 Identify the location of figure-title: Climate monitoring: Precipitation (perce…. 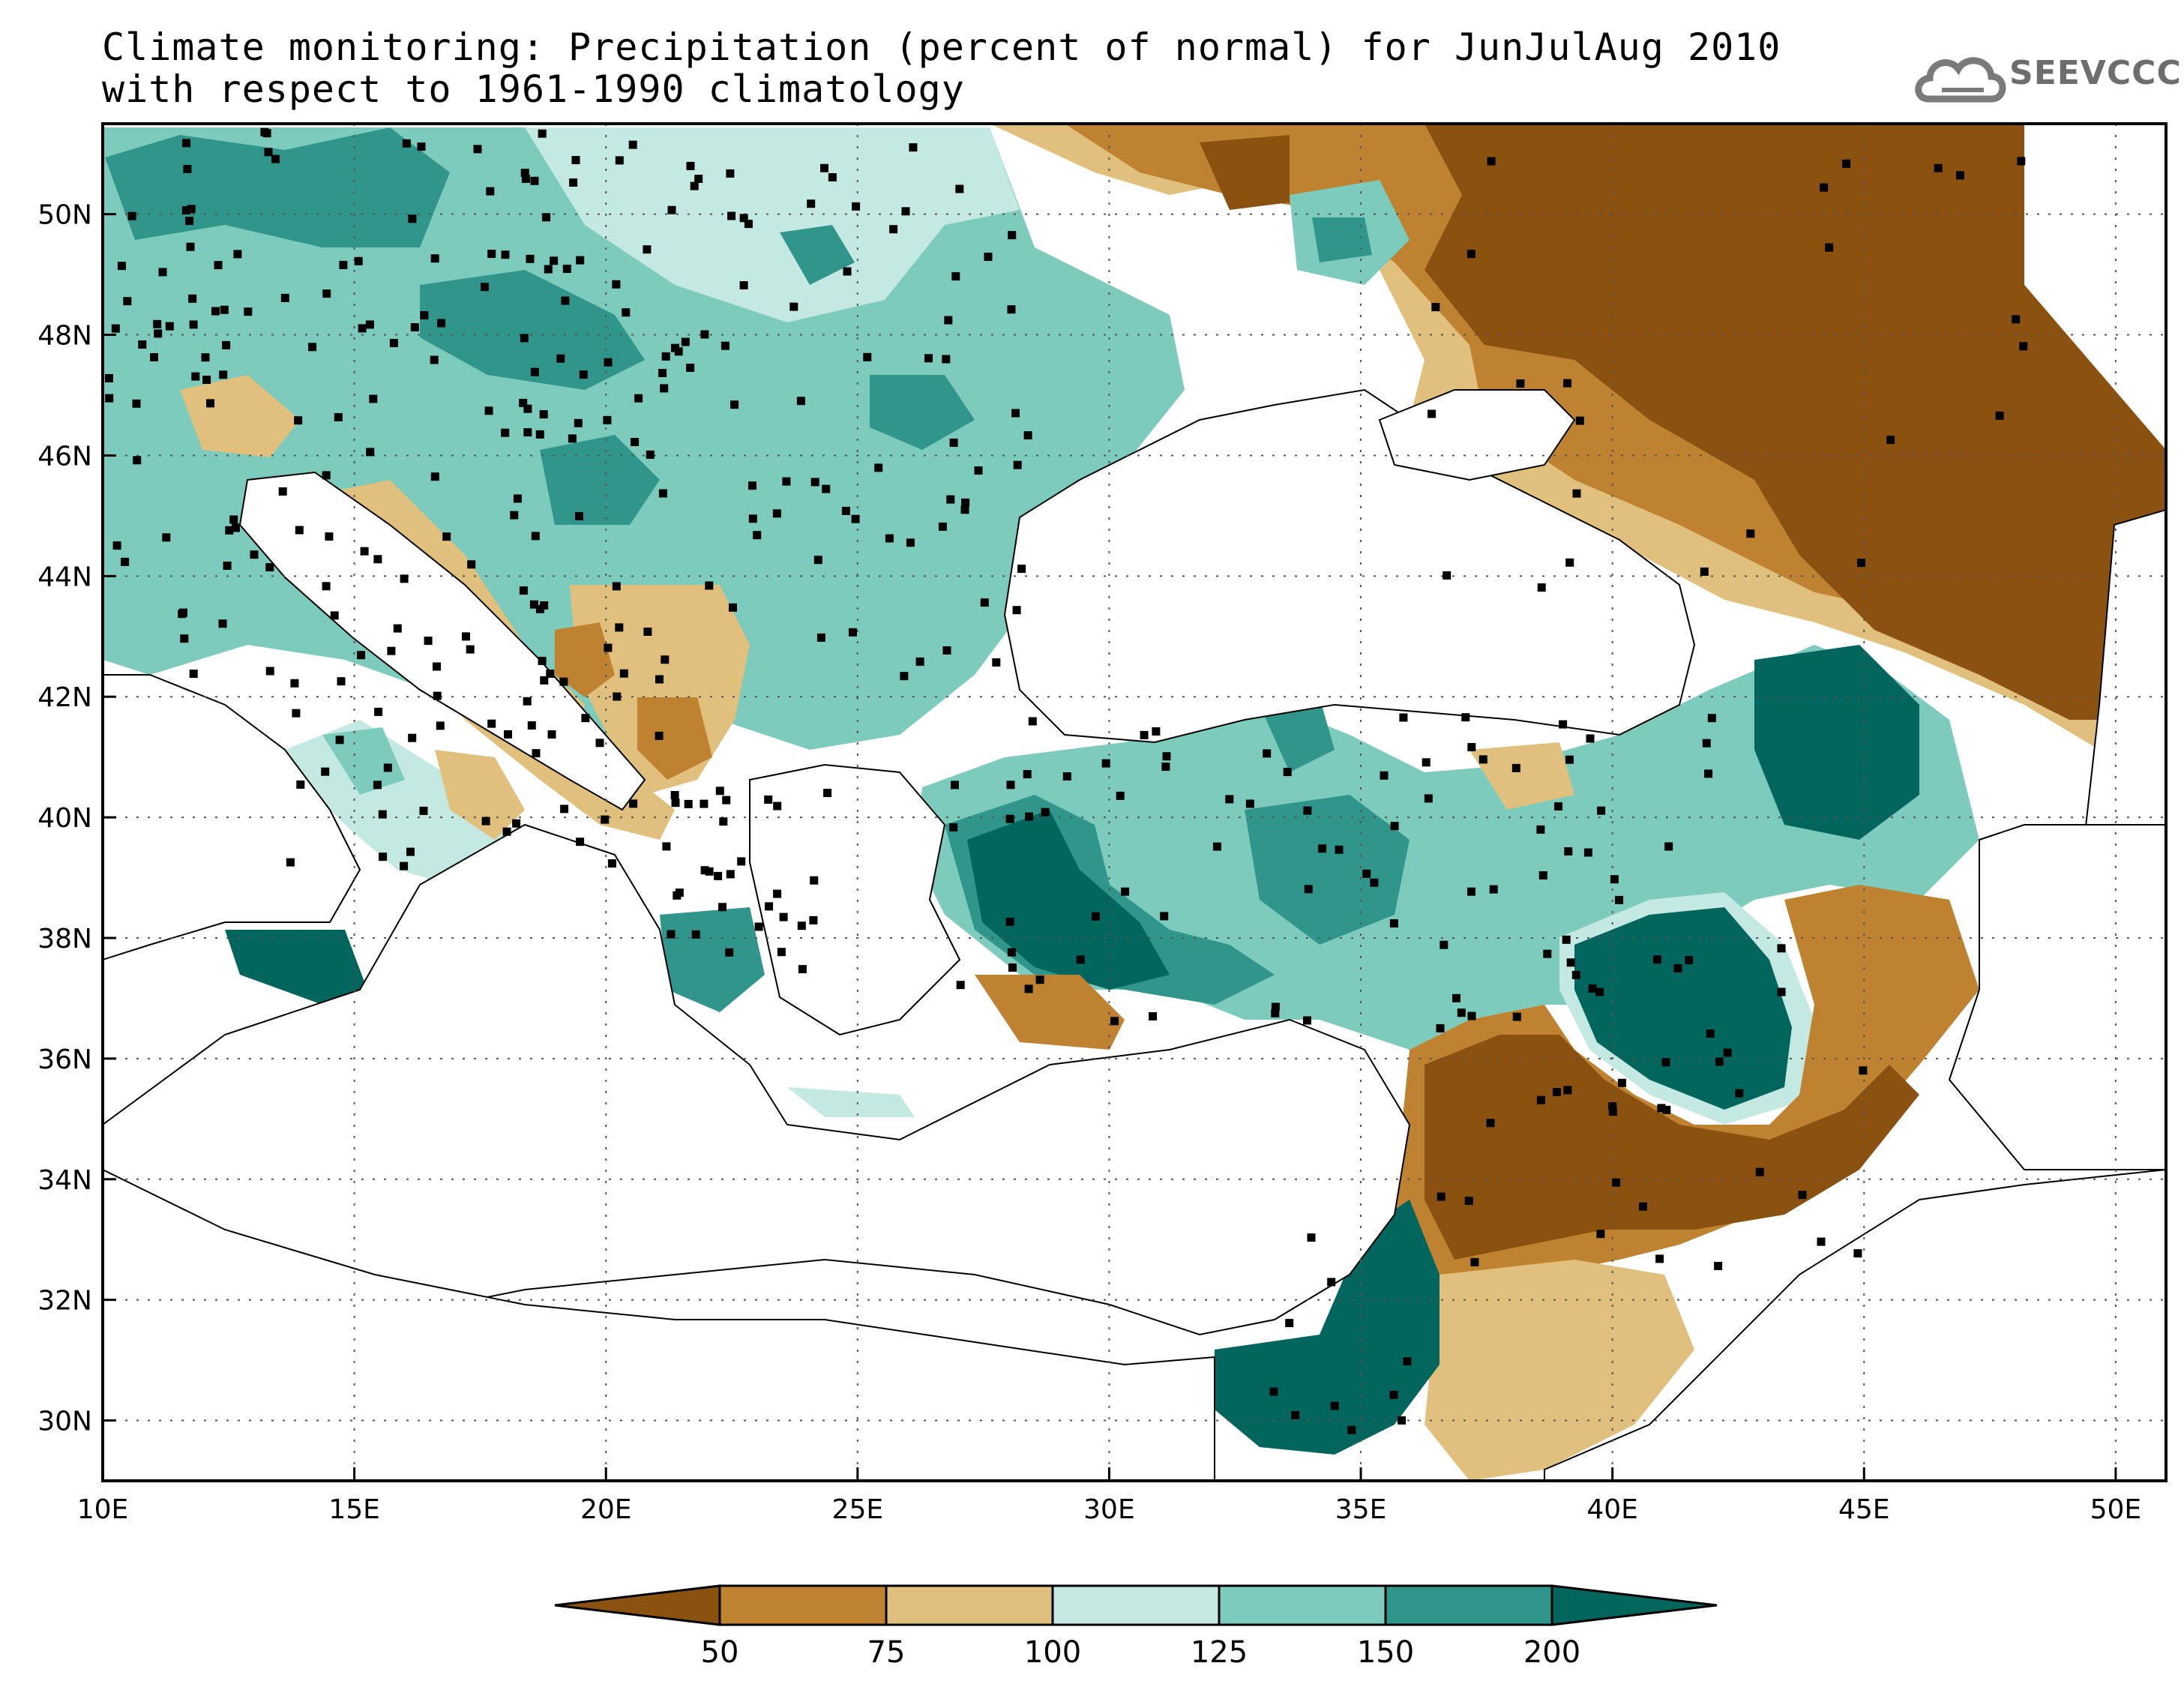
(941, 47).